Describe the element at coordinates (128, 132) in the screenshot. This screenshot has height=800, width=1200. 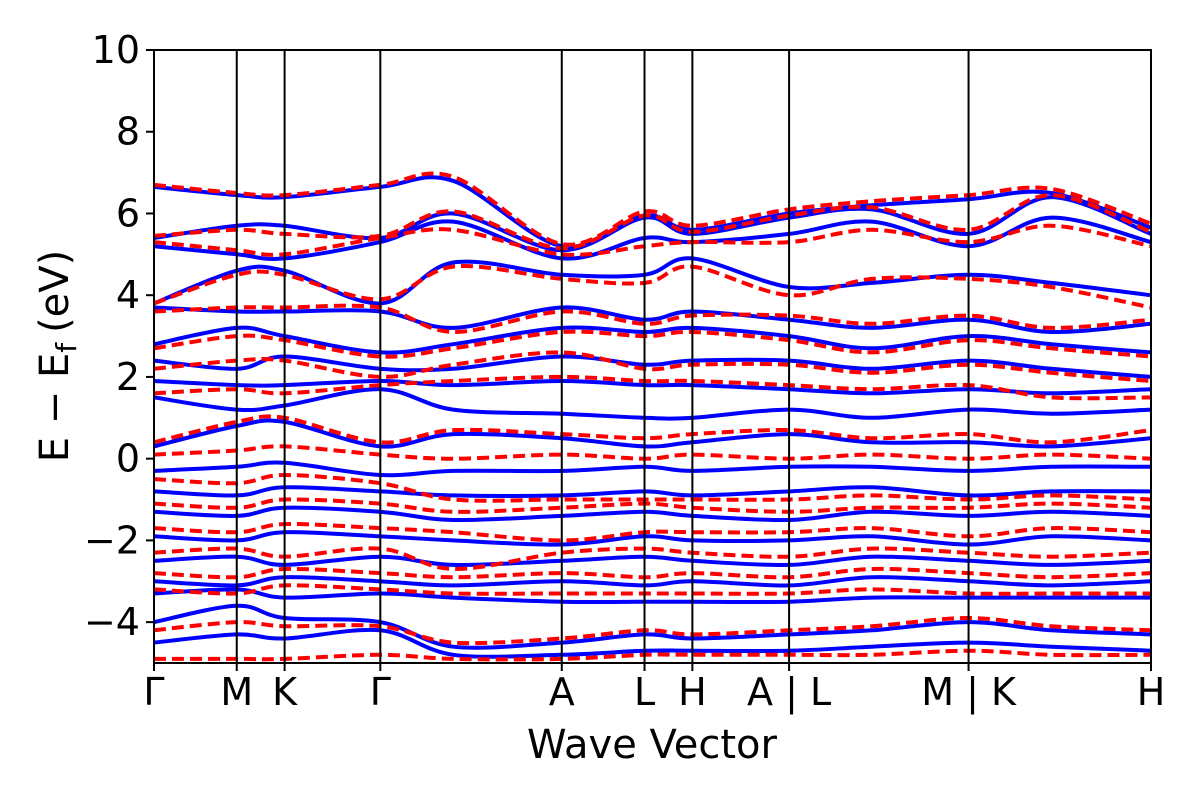
I see `y-tick-label: 8` at that location.